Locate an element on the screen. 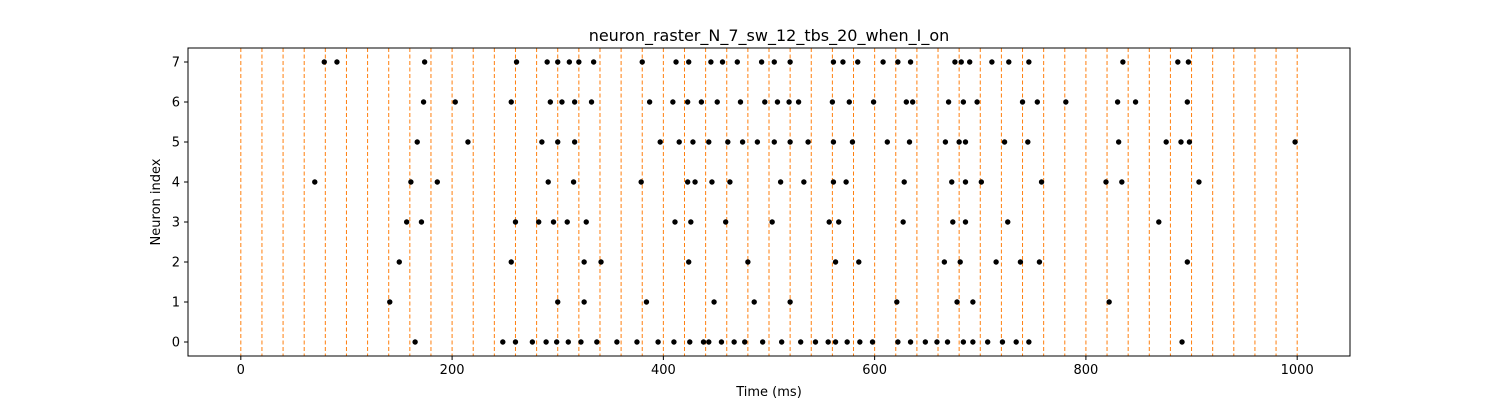 This screenshot has height=404, width=1500. x-tick-label: 600 is located at coordinates (874, 370).